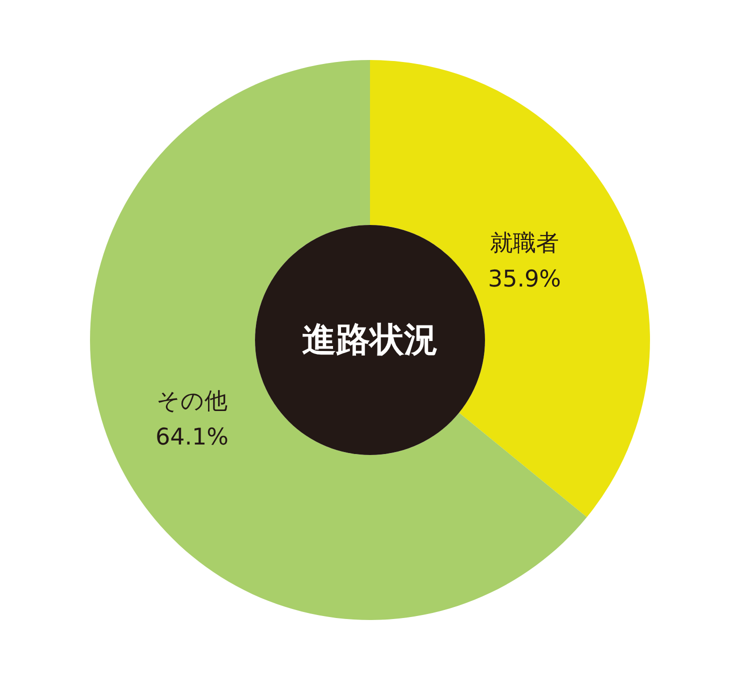 The width and height of the screenshot is (741, 677). What do you see at coordinates (192, 401) in the screenshot?
I see `slice-label: その他` at bounding box center [192, 401].